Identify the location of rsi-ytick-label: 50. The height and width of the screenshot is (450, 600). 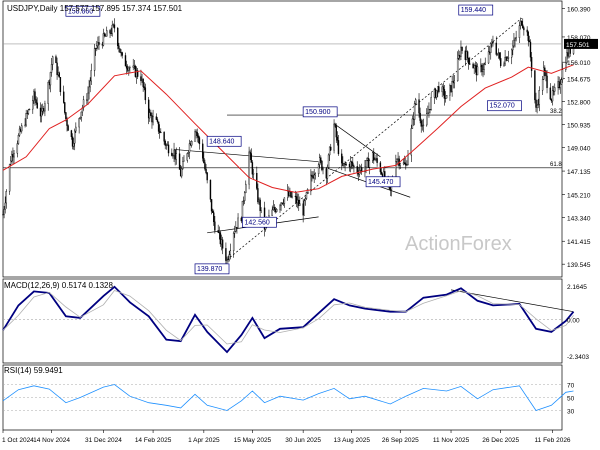
(571, 399).